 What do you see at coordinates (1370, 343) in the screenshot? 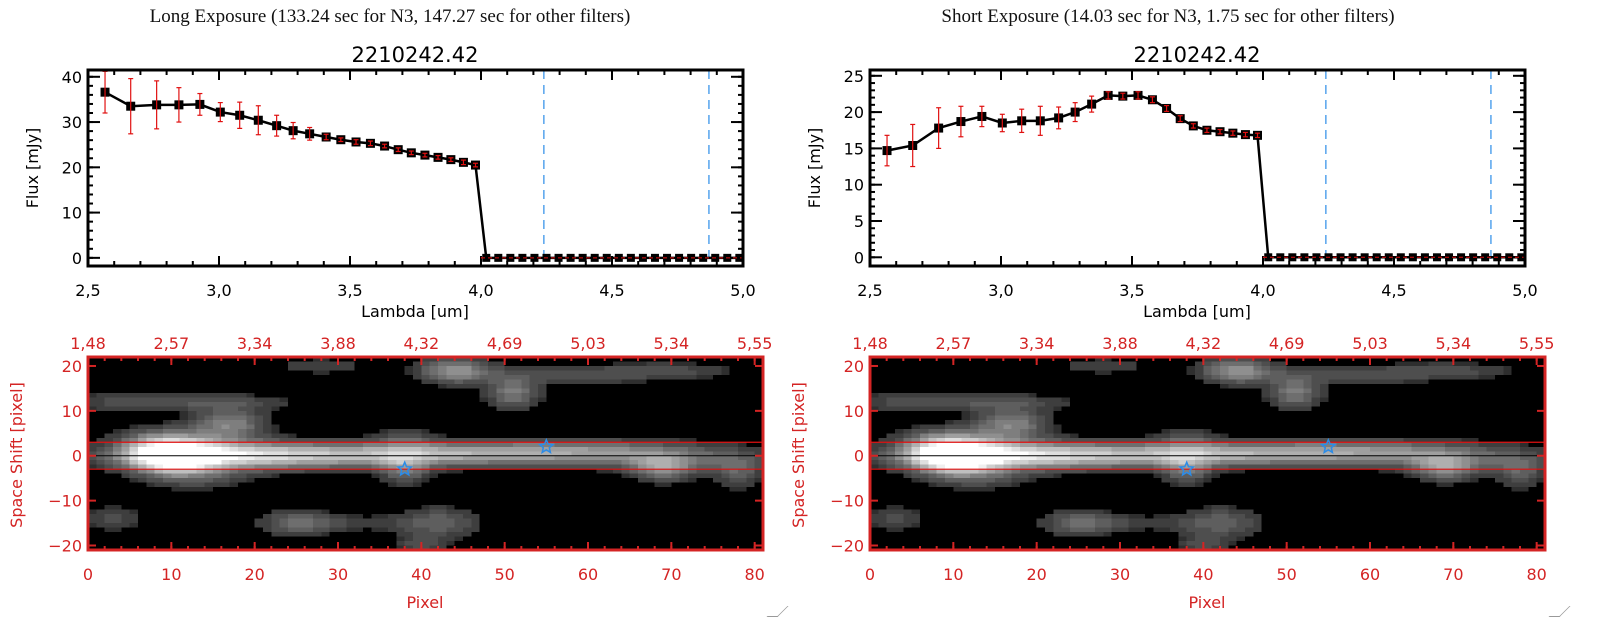
I see `top-x-tick-label: 5,03` at bounding box center [1370, 343].